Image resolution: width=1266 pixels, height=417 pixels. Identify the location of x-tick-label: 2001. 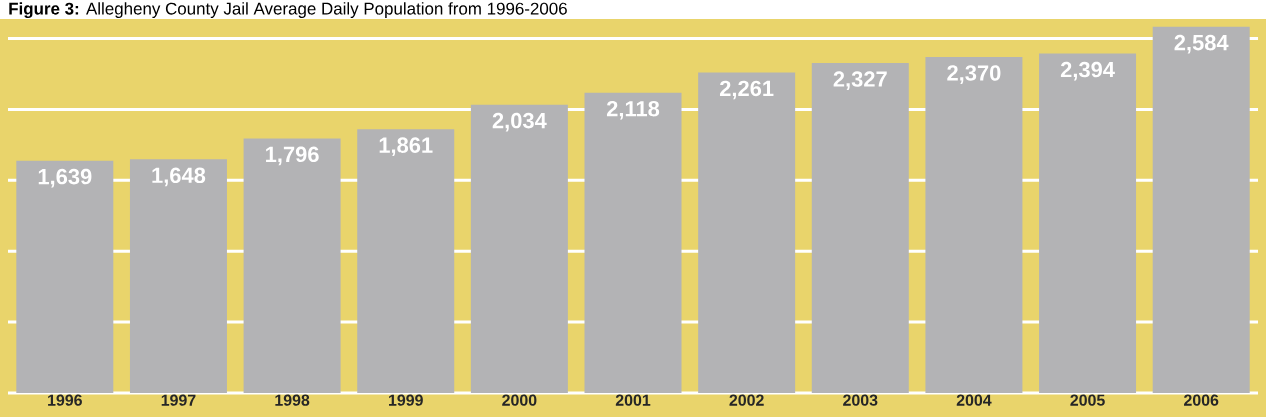
(633, 400).